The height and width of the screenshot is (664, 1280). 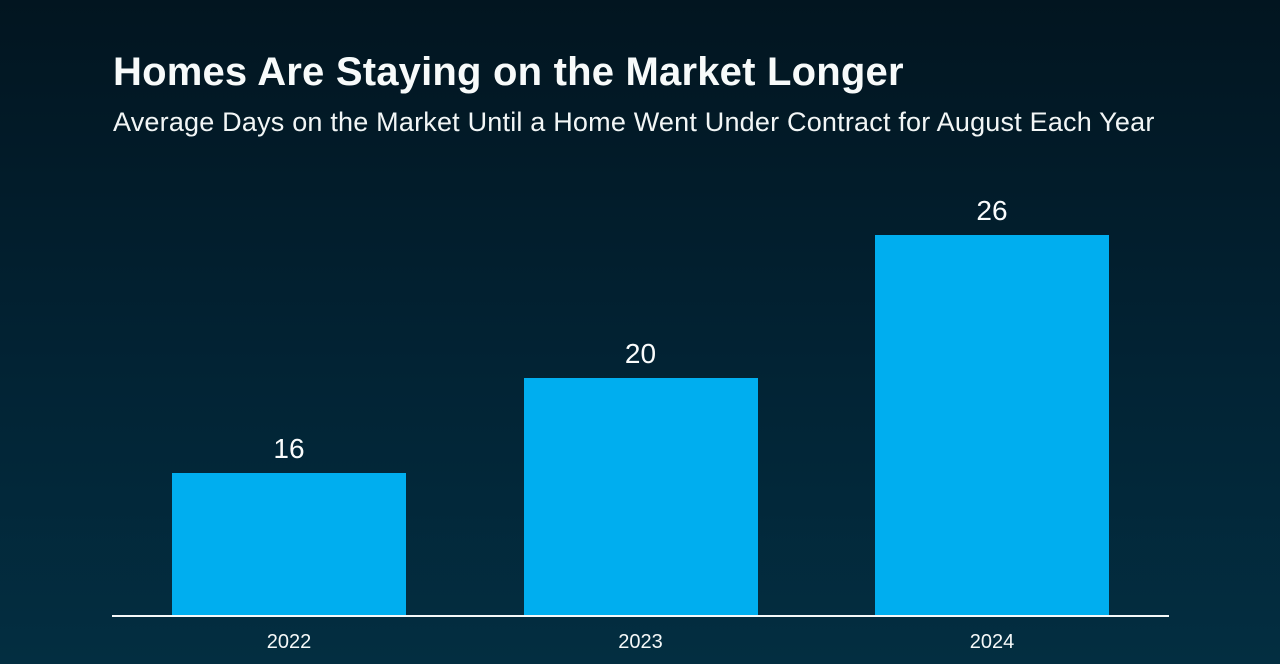 I want to click on x-axis-tick-label: 2023, so click(x=640, y=642).